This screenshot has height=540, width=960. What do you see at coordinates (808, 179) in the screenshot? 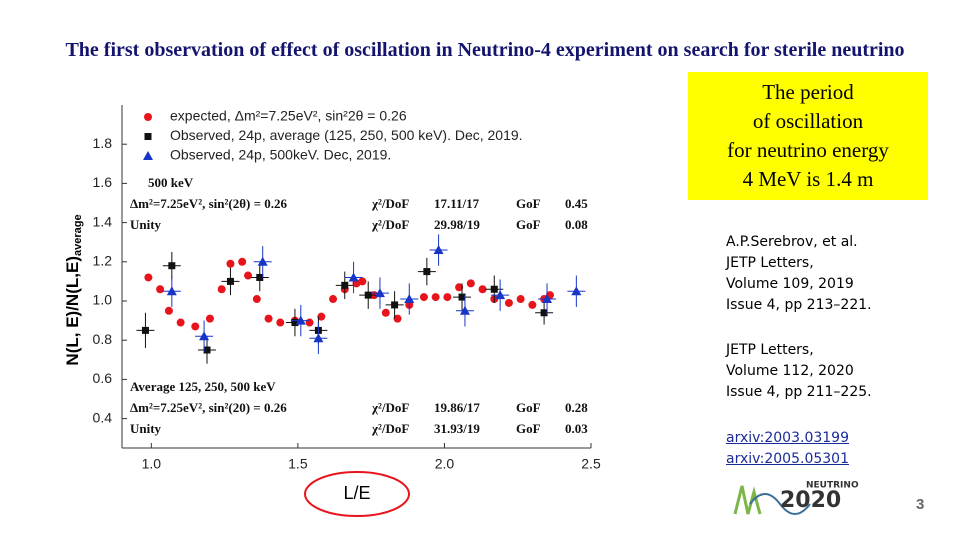
I see `callout-line: 4 MeV is 1.4 m` at bounding box center [808, 179].